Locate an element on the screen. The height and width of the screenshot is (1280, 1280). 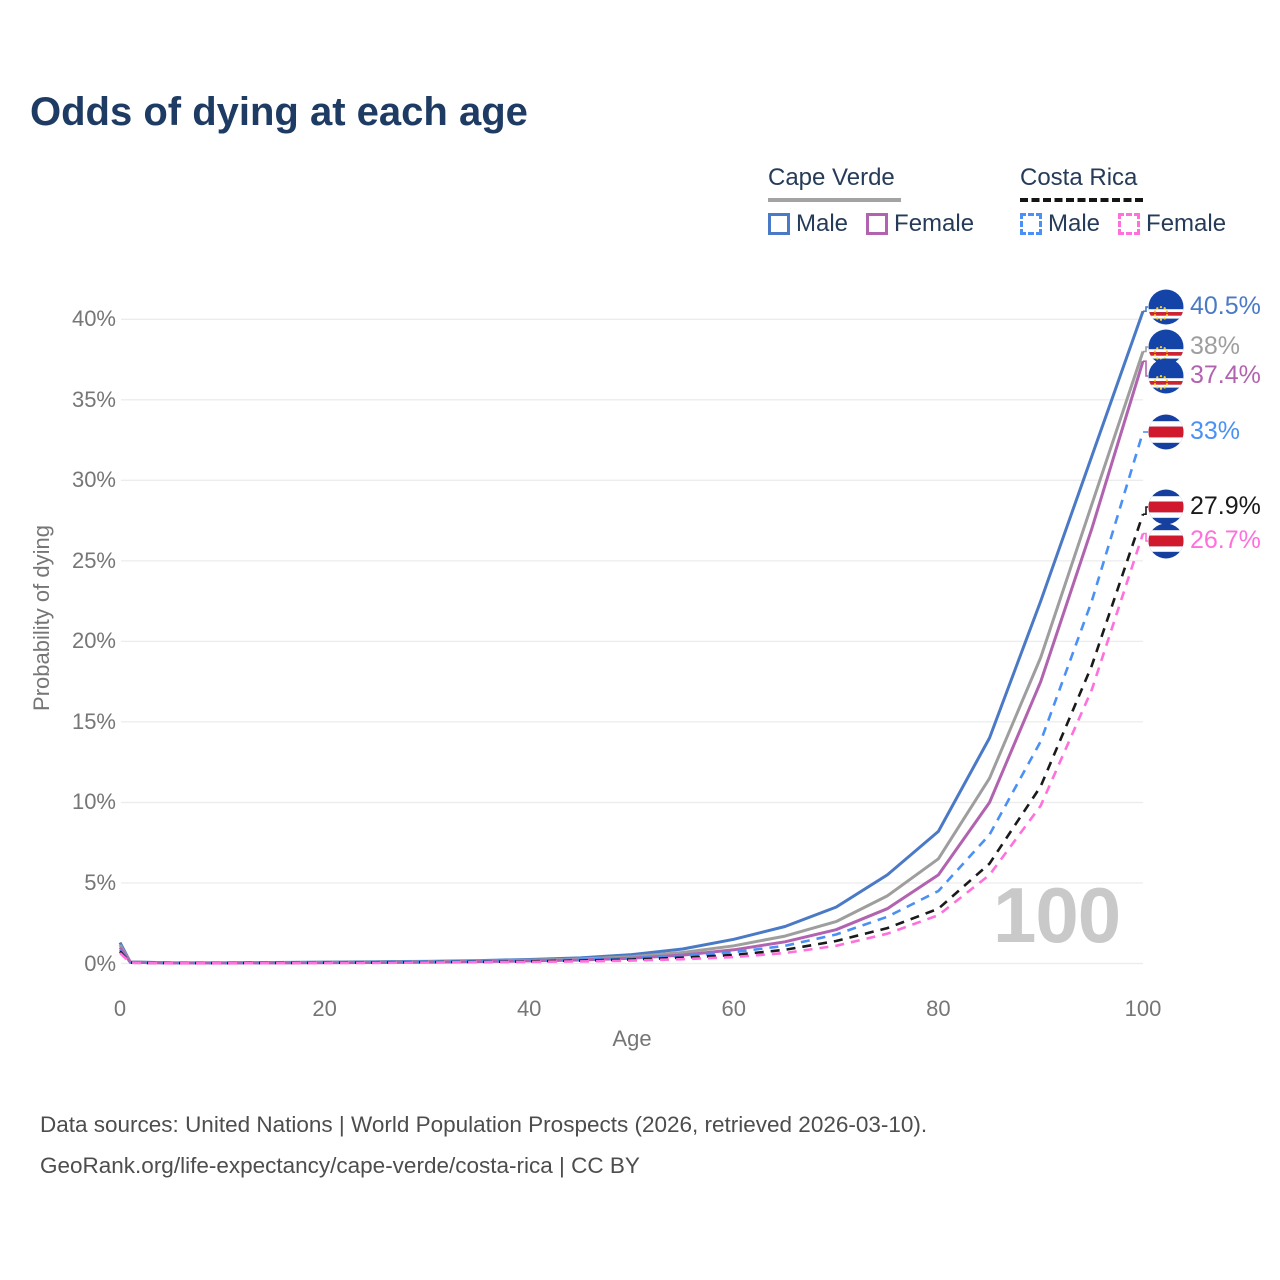
end-value-label-costa-rica-male: 33% is located at coordinates (1215, 431).